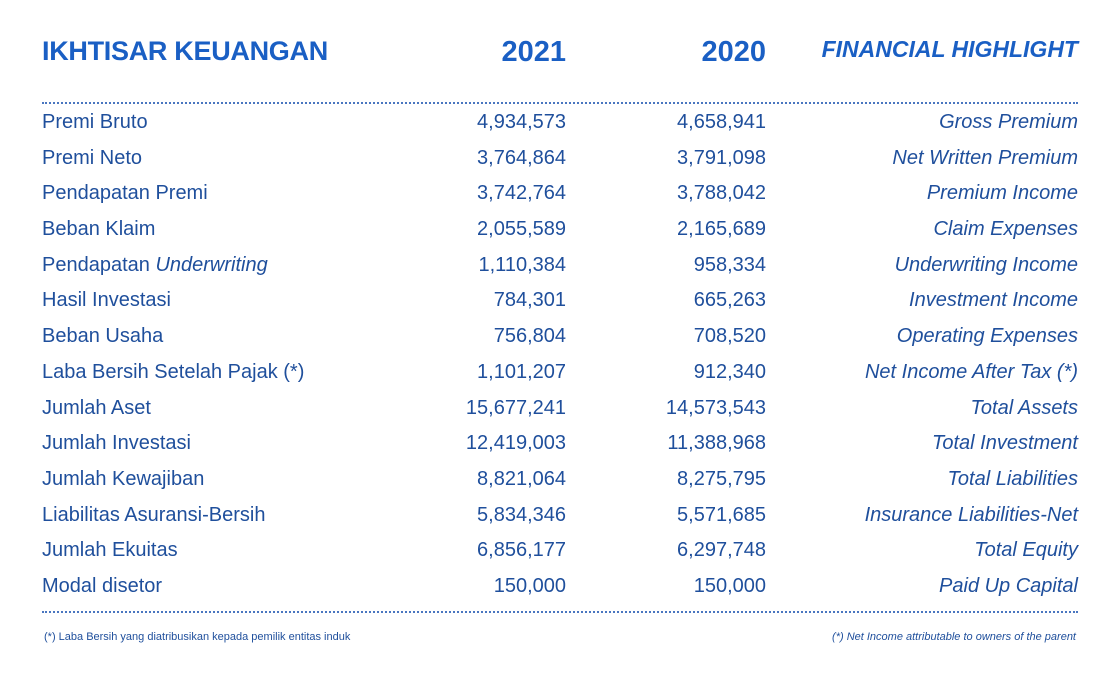  I want to click on value-2021: 6,856,177, so click(521, 550).